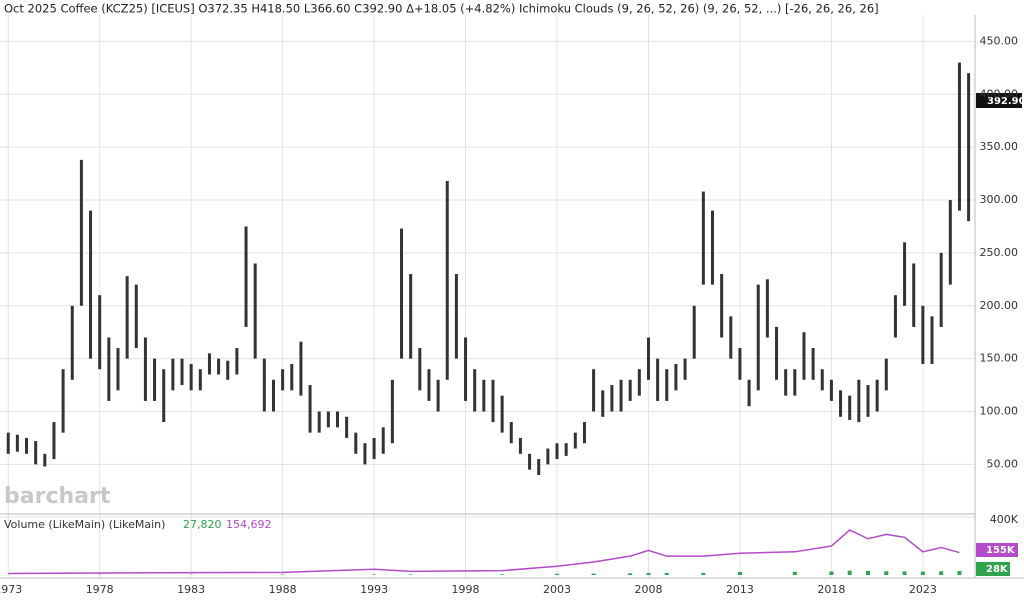 This screenshot has height=601, width=1024. What do you see at coordinates (999, 199) in the screenshot?
I see `y-tick-label: 300.00` at bounding box center [999, 199].